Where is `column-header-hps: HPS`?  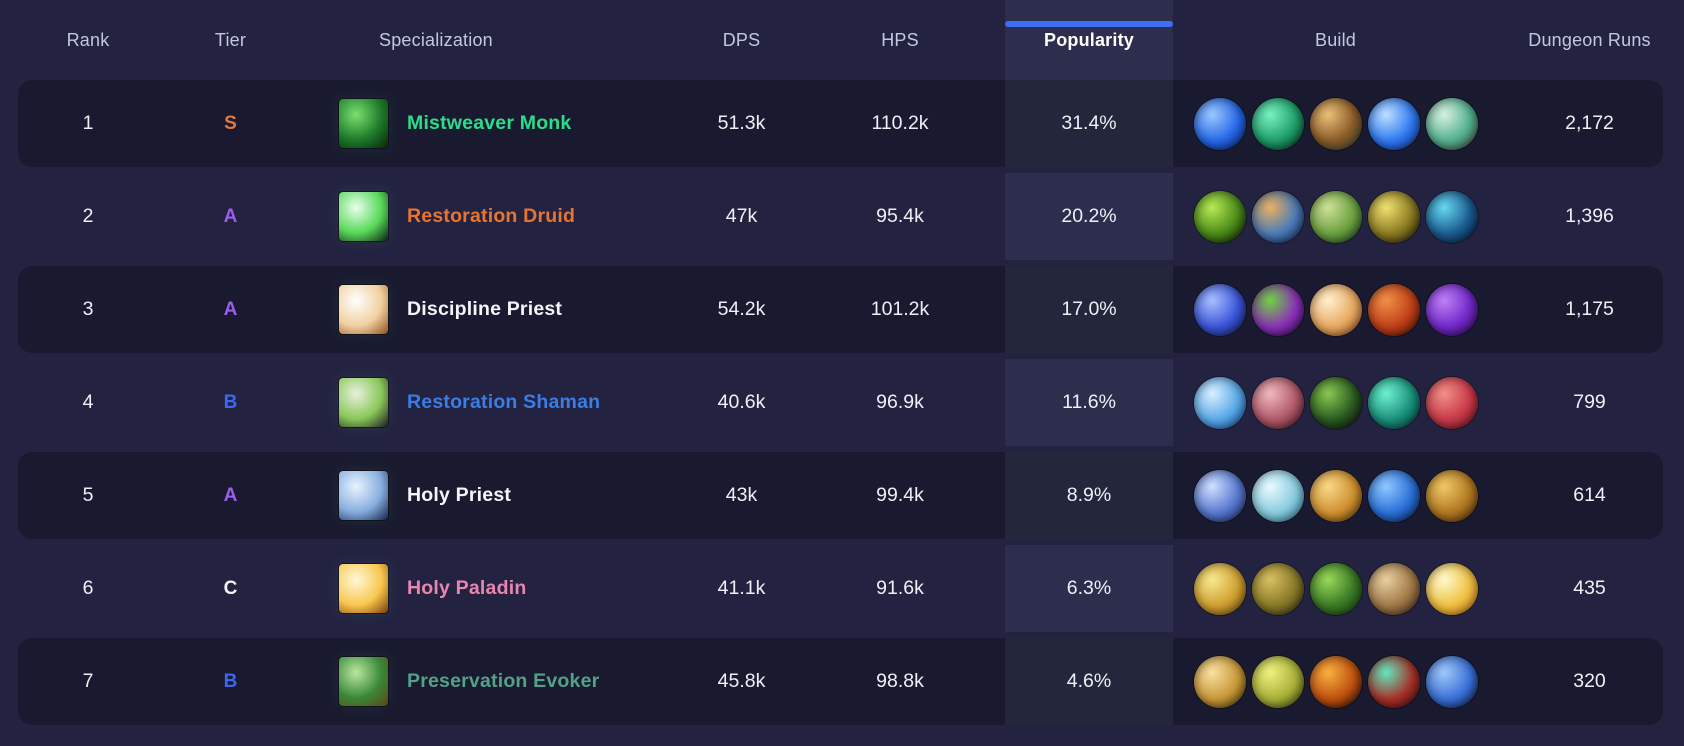
column-header-hps: HPS is located at coordinates (900, 39).